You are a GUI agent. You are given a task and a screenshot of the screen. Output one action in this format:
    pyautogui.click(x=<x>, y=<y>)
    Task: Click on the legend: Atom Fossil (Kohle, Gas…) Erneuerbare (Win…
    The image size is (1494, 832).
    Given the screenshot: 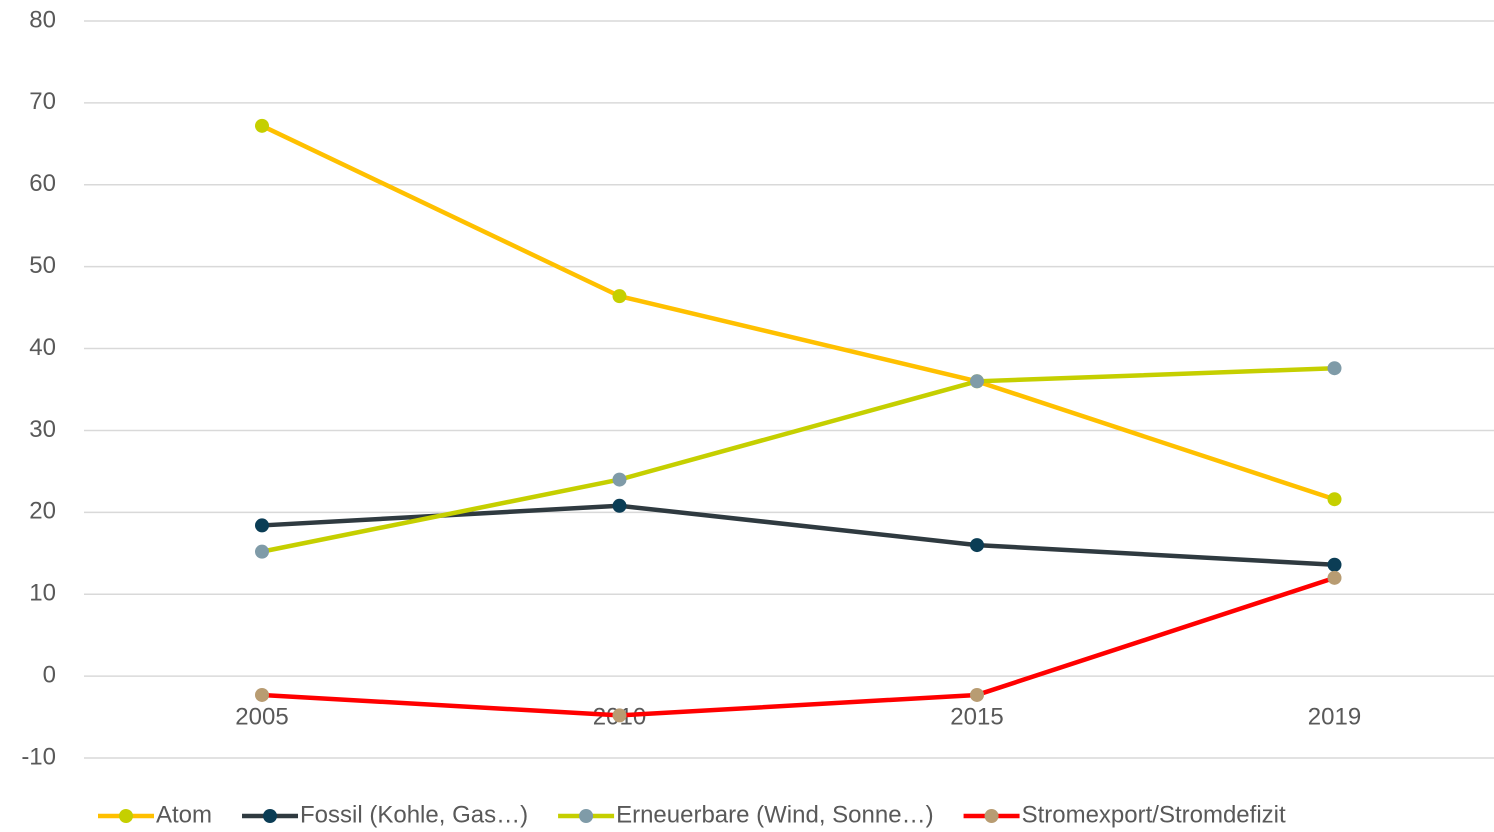 What is the action you would take?
    pyautogui.click(x=692, y=814)
    